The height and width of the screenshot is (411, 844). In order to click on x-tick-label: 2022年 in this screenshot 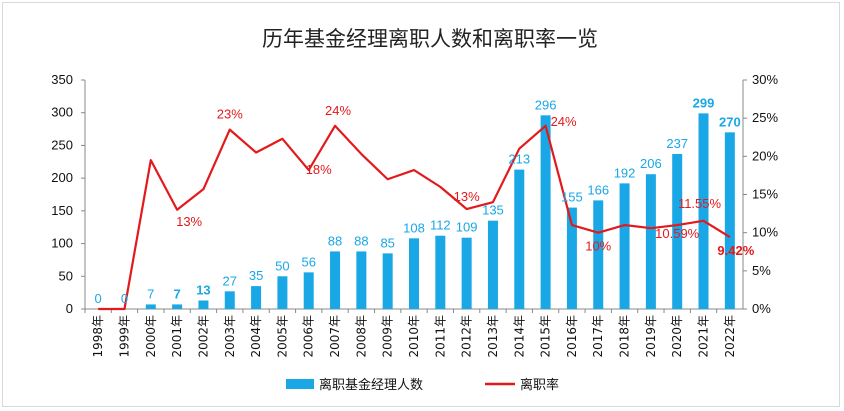, I will do `click(730, 336)`.